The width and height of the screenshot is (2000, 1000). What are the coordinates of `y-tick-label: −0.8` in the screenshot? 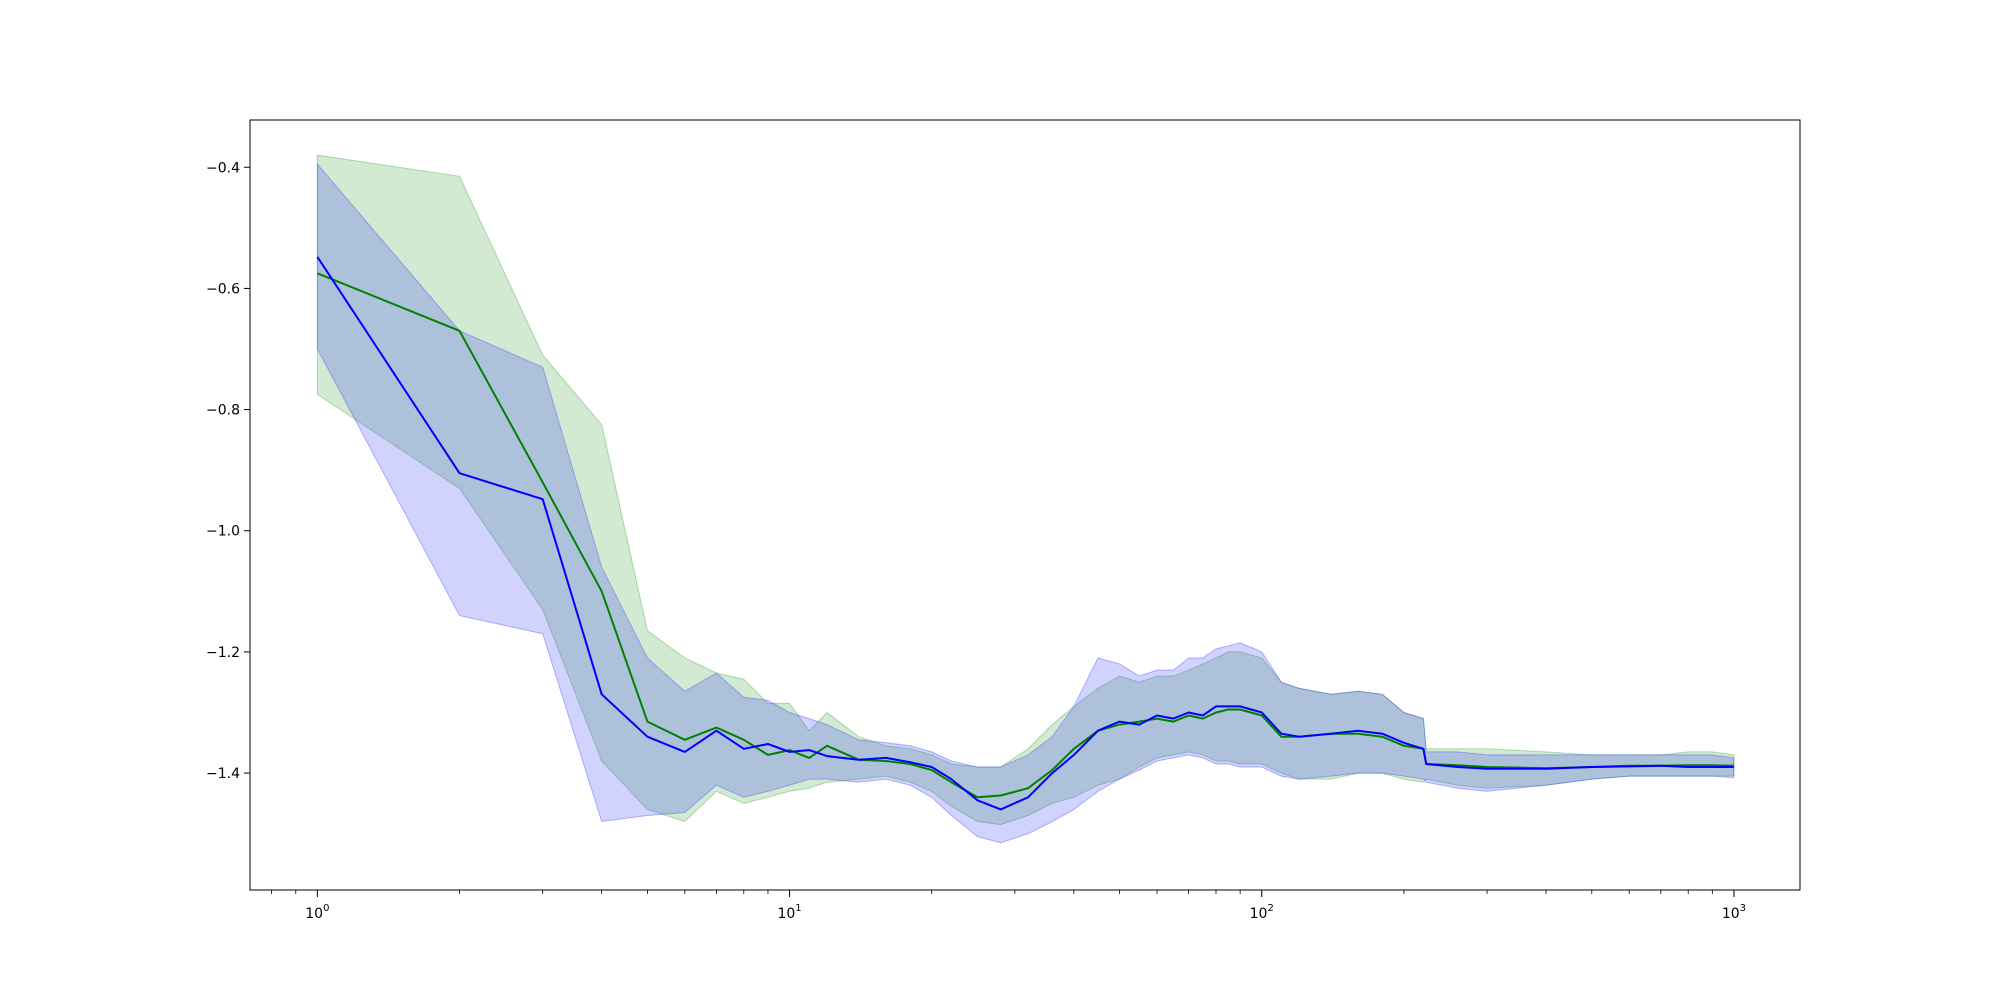 It's located at (223, 411).